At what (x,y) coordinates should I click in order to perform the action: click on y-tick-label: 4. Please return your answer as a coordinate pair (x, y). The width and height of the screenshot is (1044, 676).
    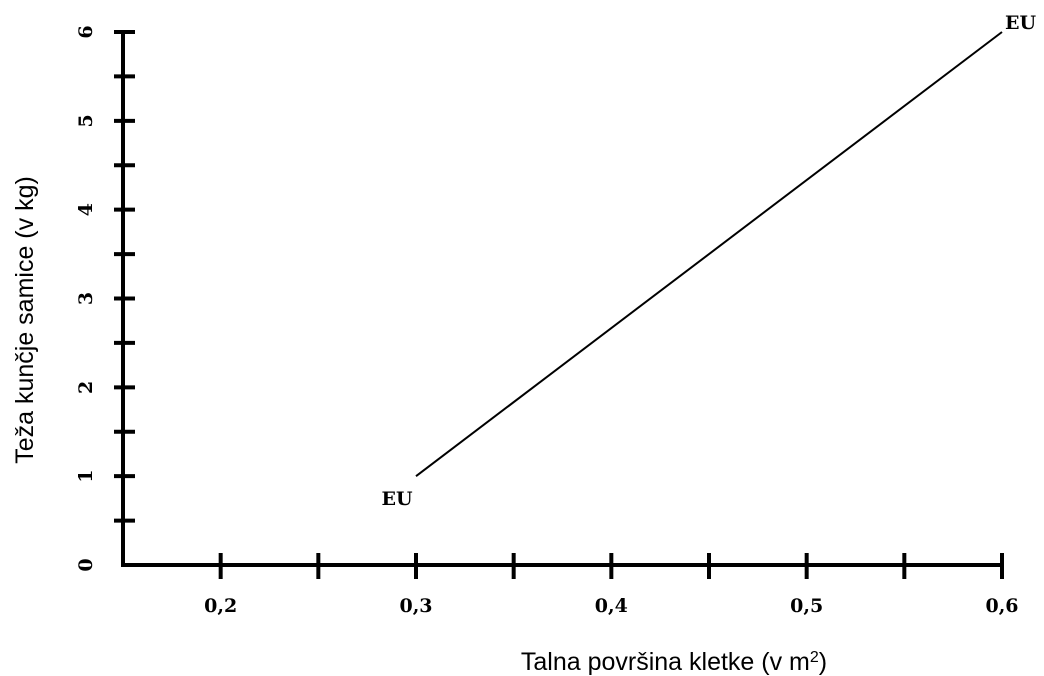
    Looking at the image, I should click on (86, 209).